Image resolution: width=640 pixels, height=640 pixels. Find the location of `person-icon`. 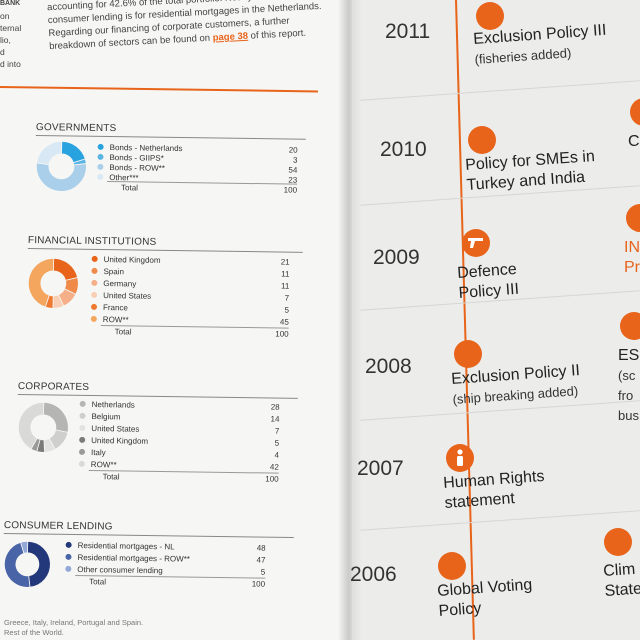

person-icon is located at coordinates (460, 458).